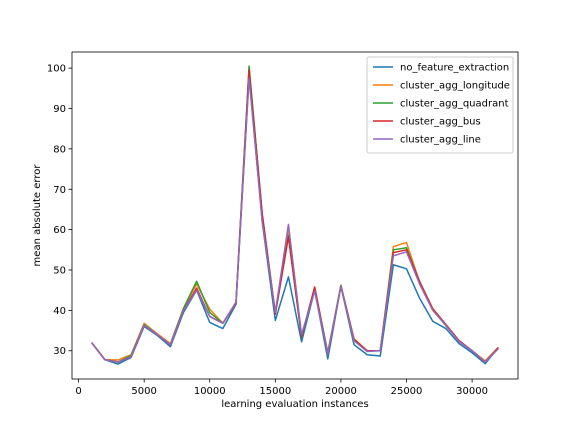 The width and height of the screenshot is (576, 432). I want to click on legend-entry: cluster_agg_bus, so click(440, 122).